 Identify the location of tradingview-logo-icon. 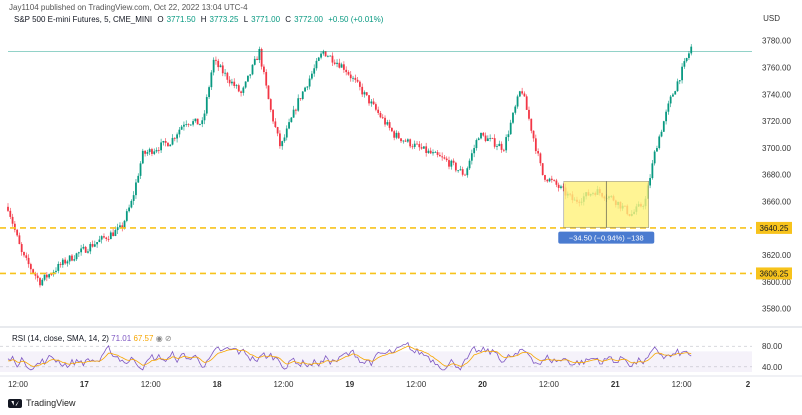
(15, 403).